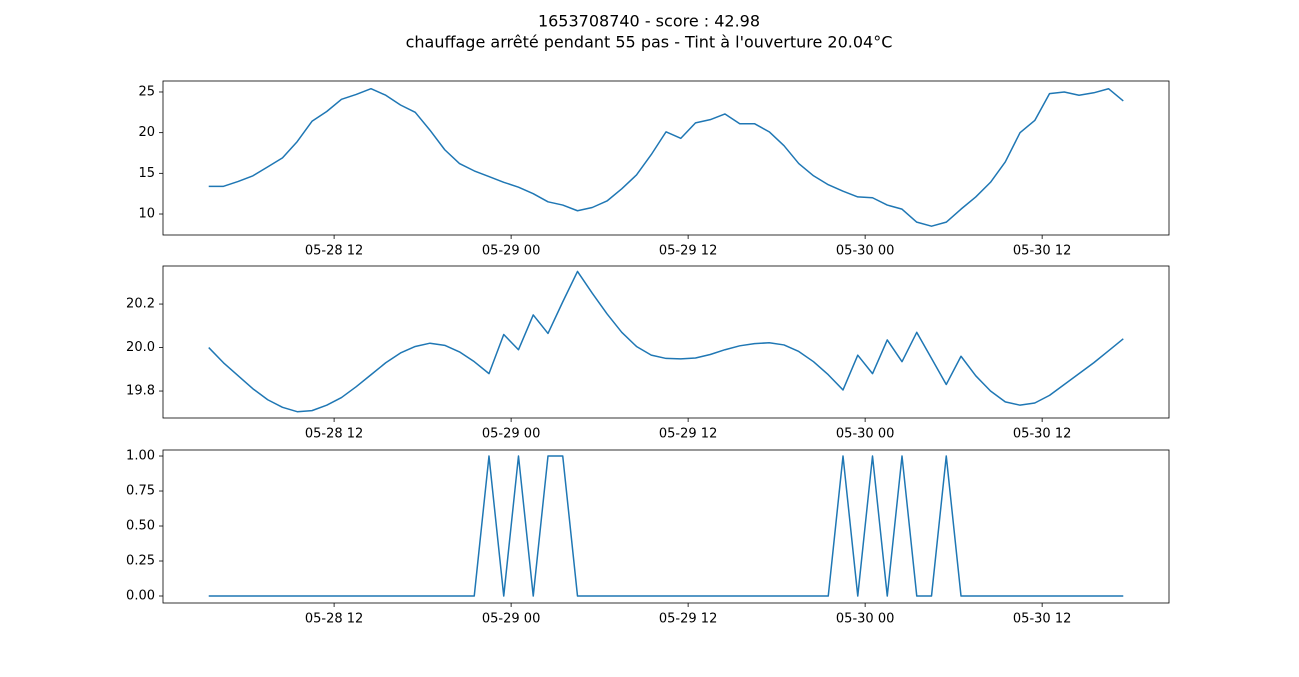 Image resolution: width=1299 pixels, height=677 pixels. Describe the element at coordinates (146, 91) in the screenshot. I see `y-tick-label: 25` at that location.